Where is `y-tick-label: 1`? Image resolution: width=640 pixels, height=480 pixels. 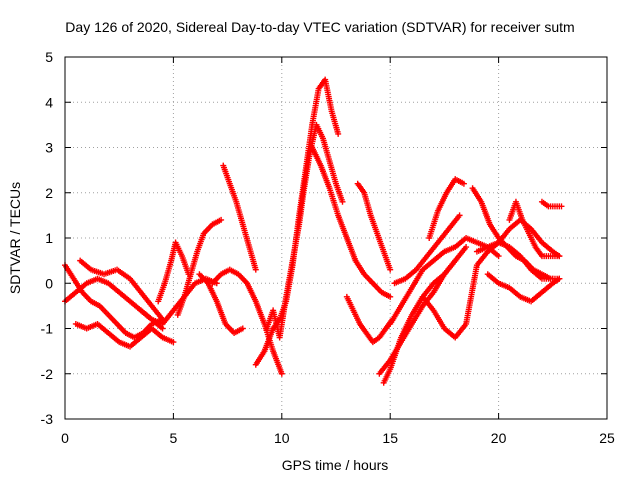 y-tick-label: 1 is located at coordinates (49, 238).